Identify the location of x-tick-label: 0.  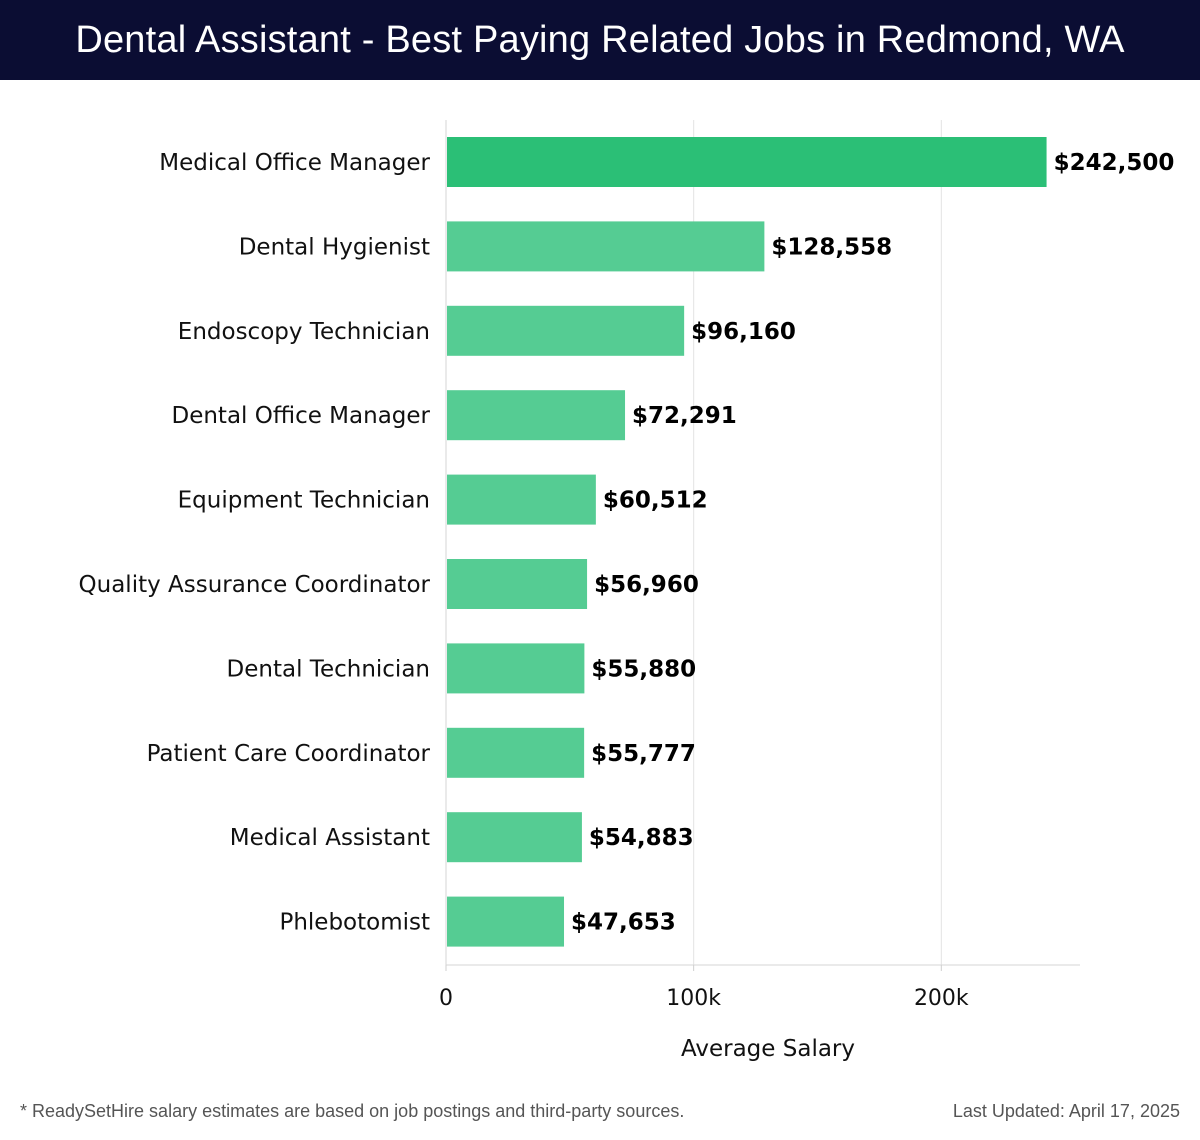
(446, 998).